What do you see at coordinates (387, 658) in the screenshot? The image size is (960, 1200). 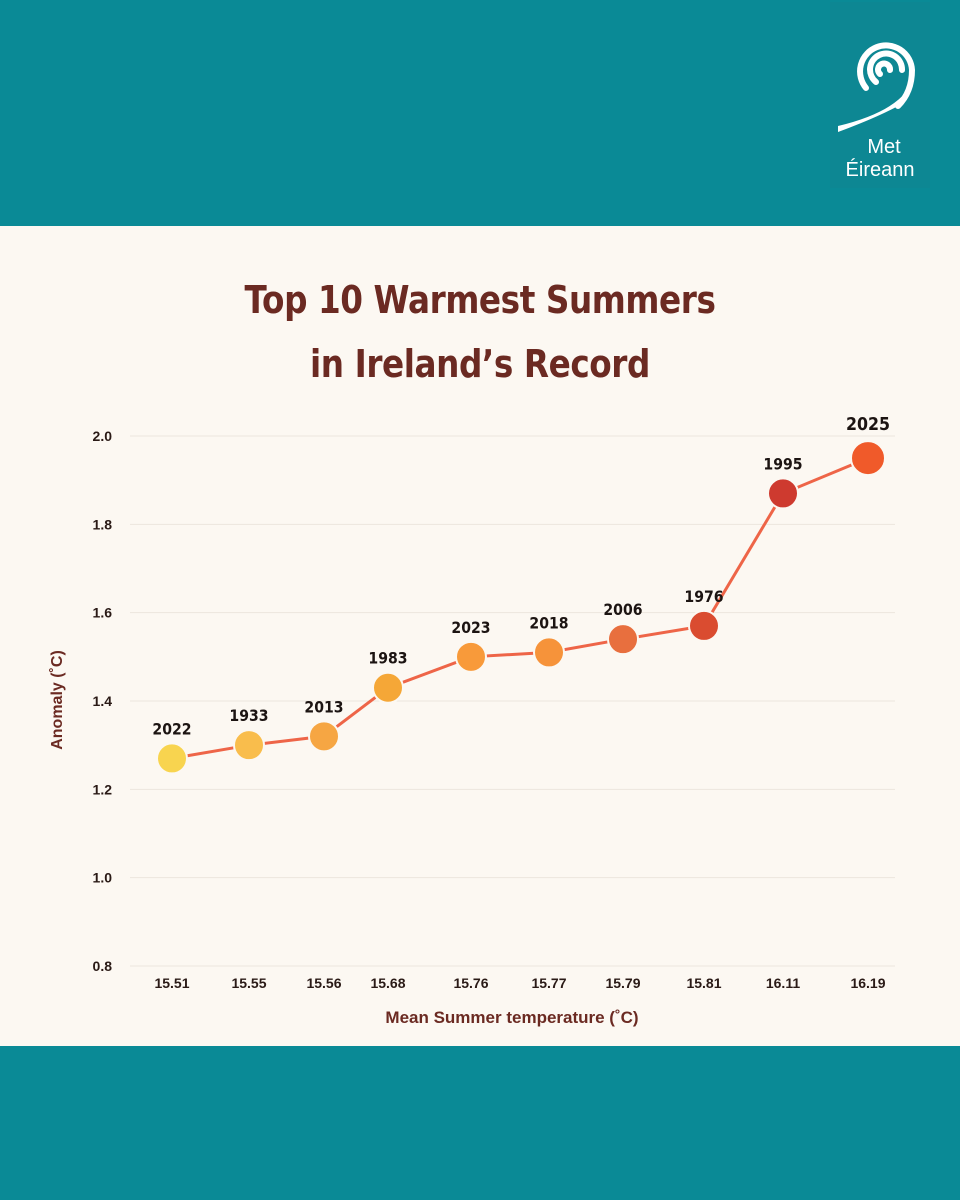 I see `data-label: 1983` at bounding box center [387, 658].